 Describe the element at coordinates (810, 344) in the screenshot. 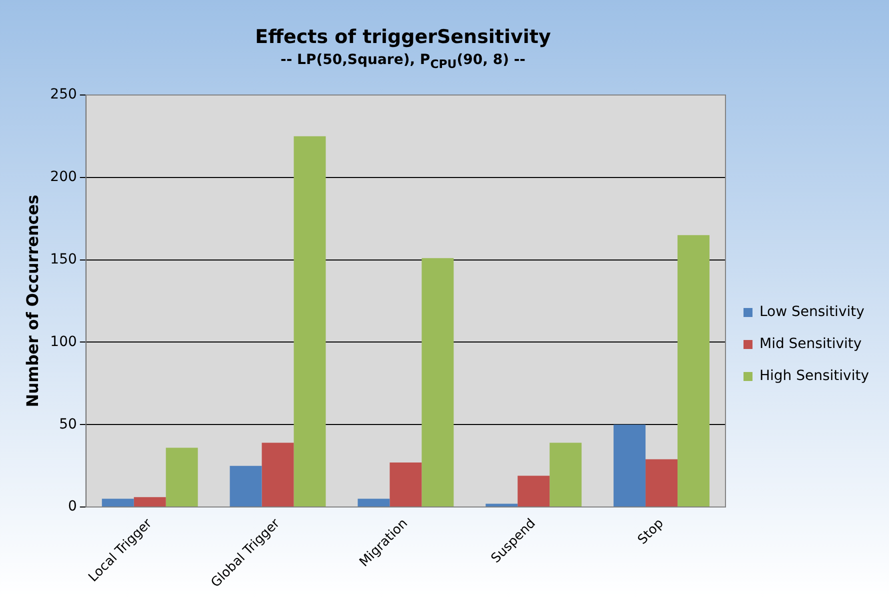

I see `legend-label: Mid Sensitivity` at that location.